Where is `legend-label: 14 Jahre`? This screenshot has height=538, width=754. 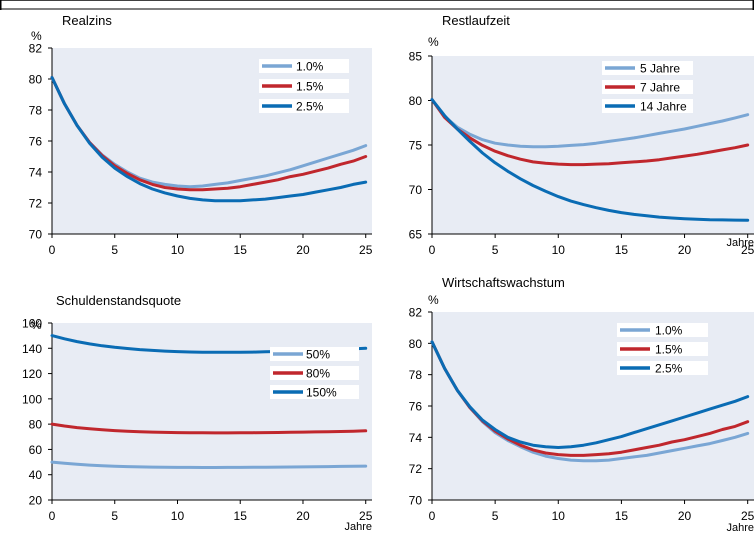 legend-label: 14 Jahre is located at coordinates (663, 107).